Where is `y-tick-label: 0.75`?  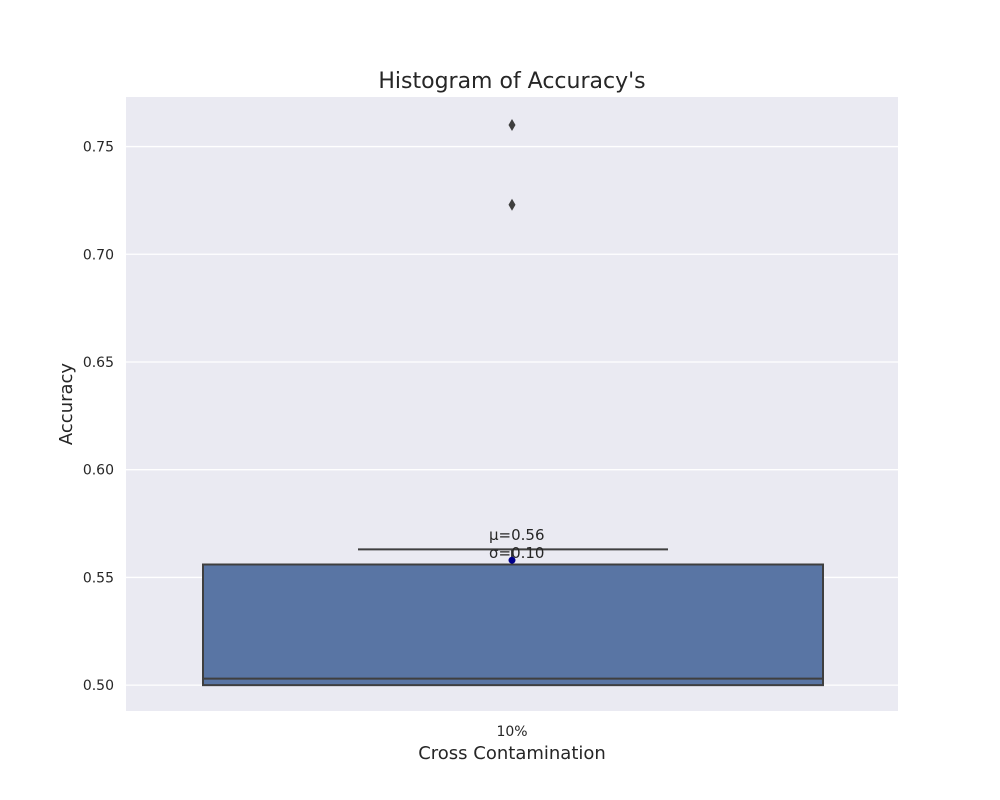 y-tick-label: 0.75 is located at coordinates (98, 148).